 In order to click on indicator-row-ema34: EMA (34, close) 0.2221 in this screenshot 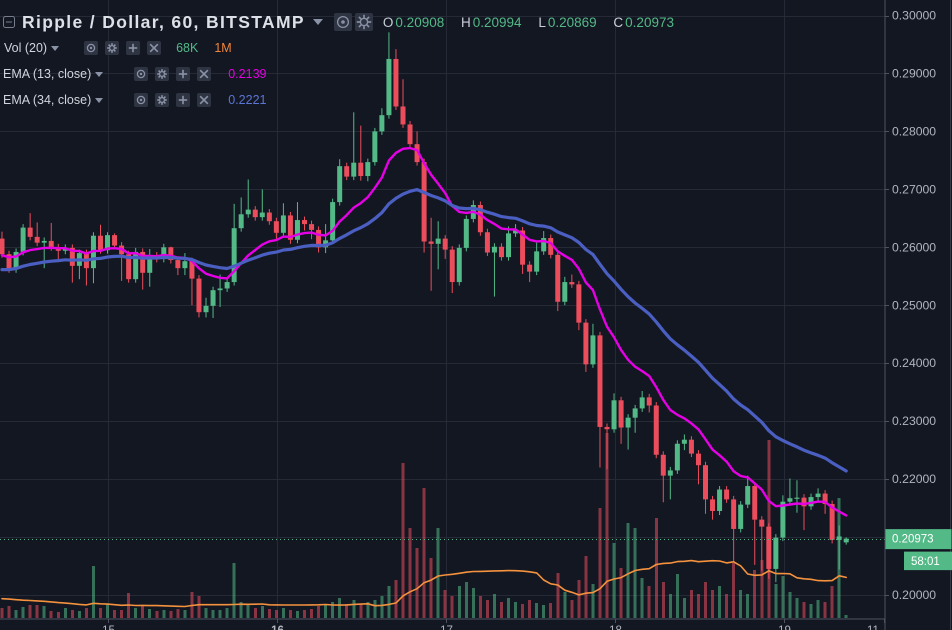, I will do `click(134, 100)`.